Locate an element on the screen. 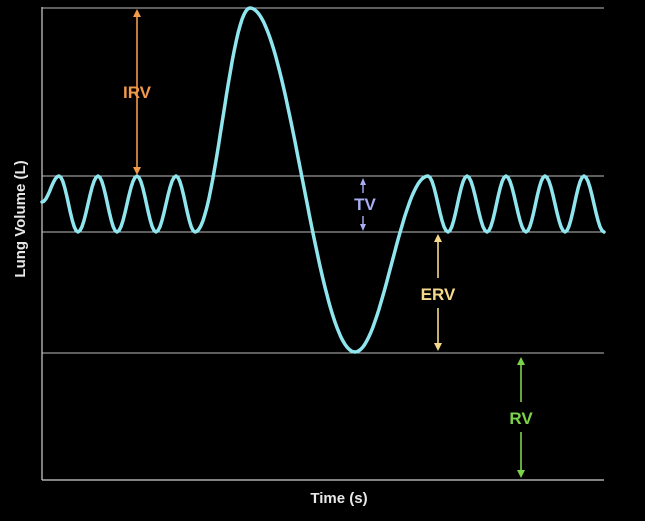 Image resolution: width=645 pixels, height=521 pixels. tv-arrow is located at coordinates (363, 204).